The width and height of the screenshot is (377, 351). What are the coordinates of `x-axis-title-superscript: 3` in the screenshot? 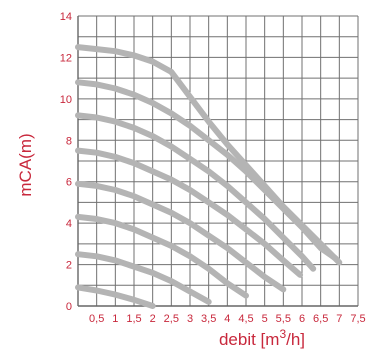 It's located at (282, 334).